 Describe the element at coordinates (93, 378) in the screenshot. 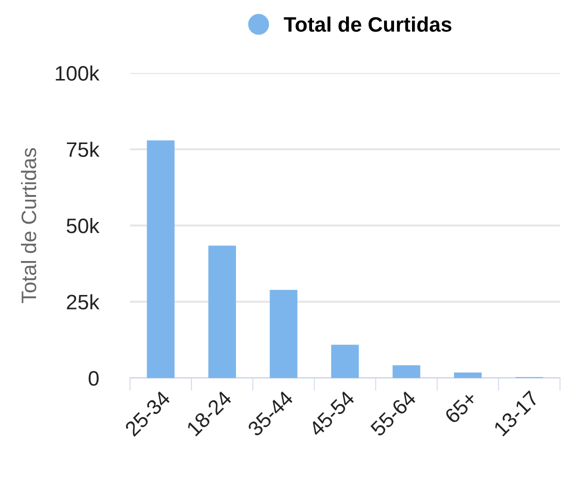

I see `y-tick-label: 0` at that location.